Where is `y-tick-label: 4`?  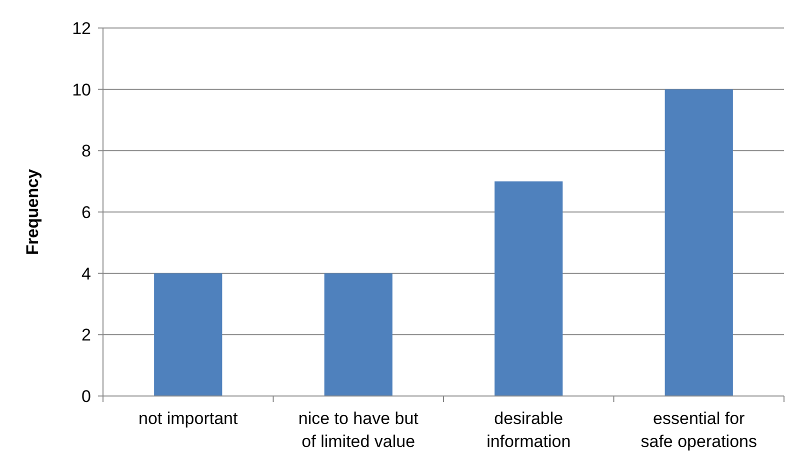
y-tick-label: 4 is located at coordinates (86, 274).